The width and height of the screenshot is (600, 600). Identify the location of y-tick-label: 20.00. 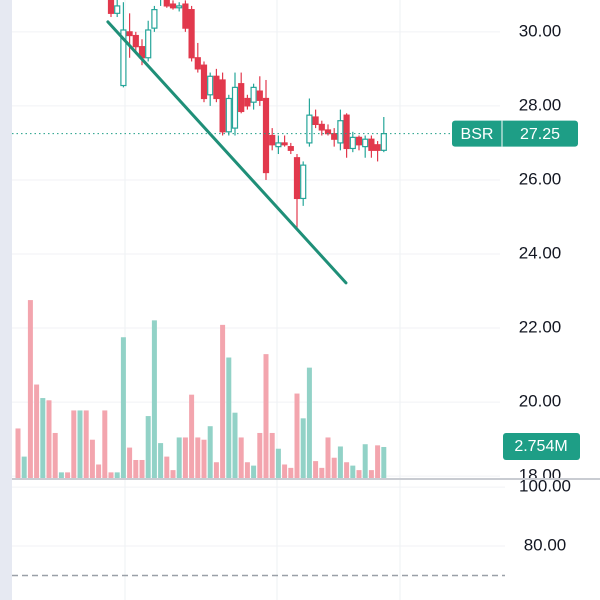
(540, 401).